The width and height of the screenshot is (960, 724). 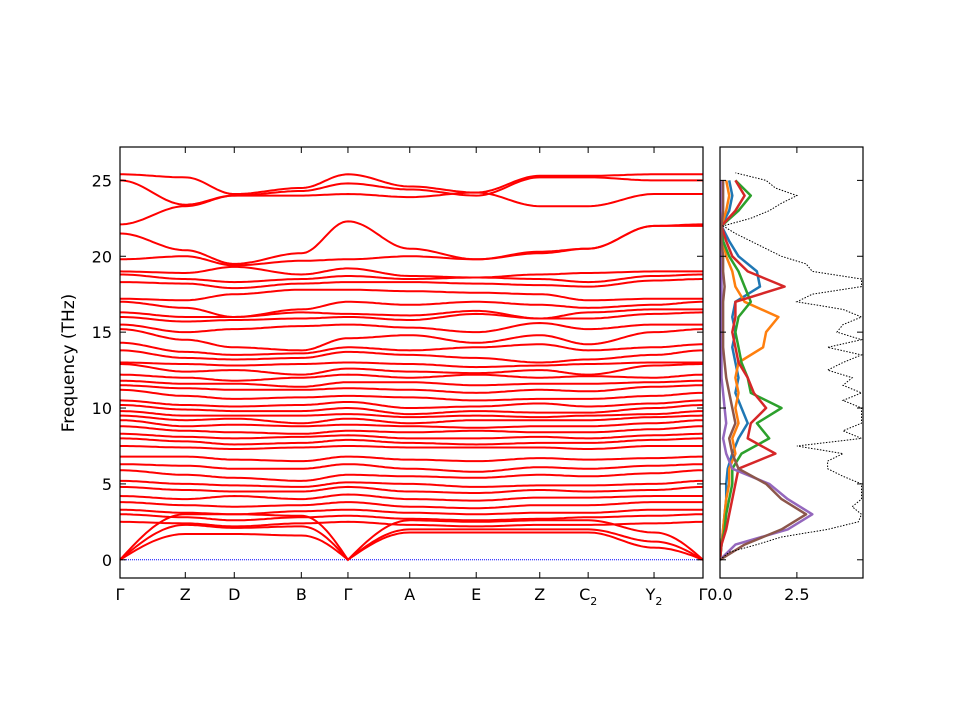 I want to click on x-tick-label: C2, so click(x=588, y=596).